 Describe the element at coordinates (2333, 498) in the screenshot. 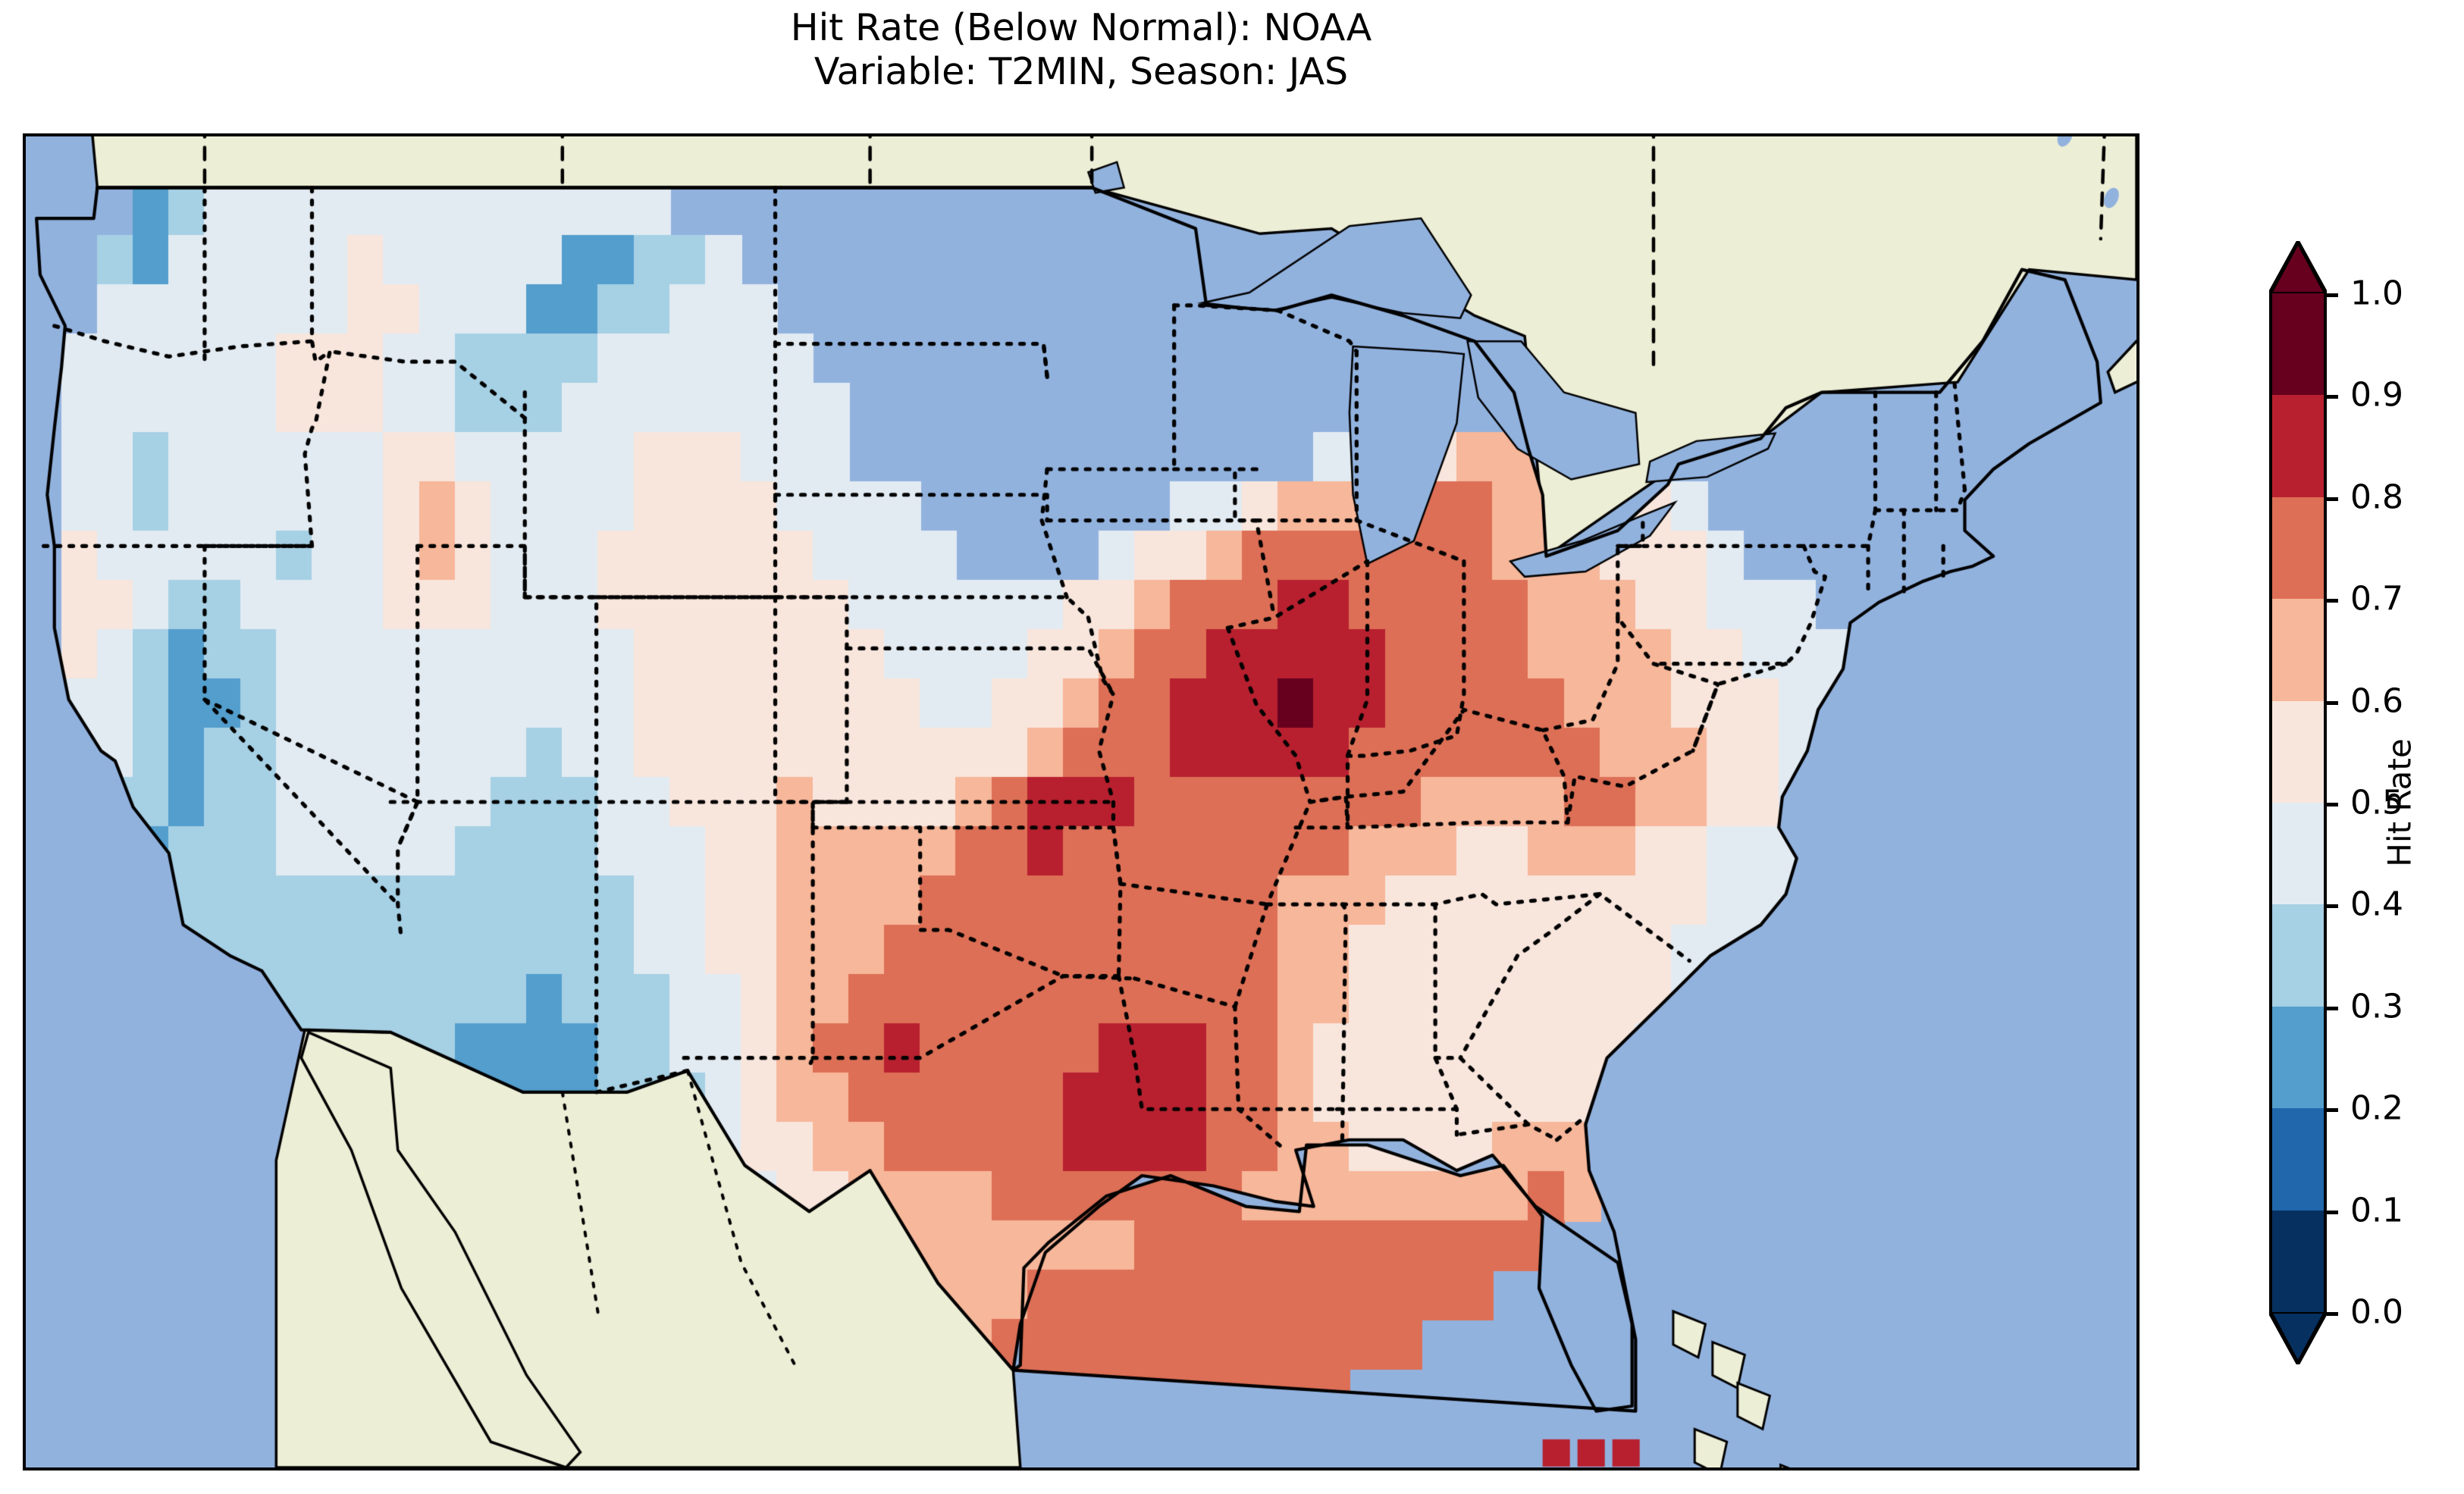

I see `colorbar-tick-0.8` at that location.